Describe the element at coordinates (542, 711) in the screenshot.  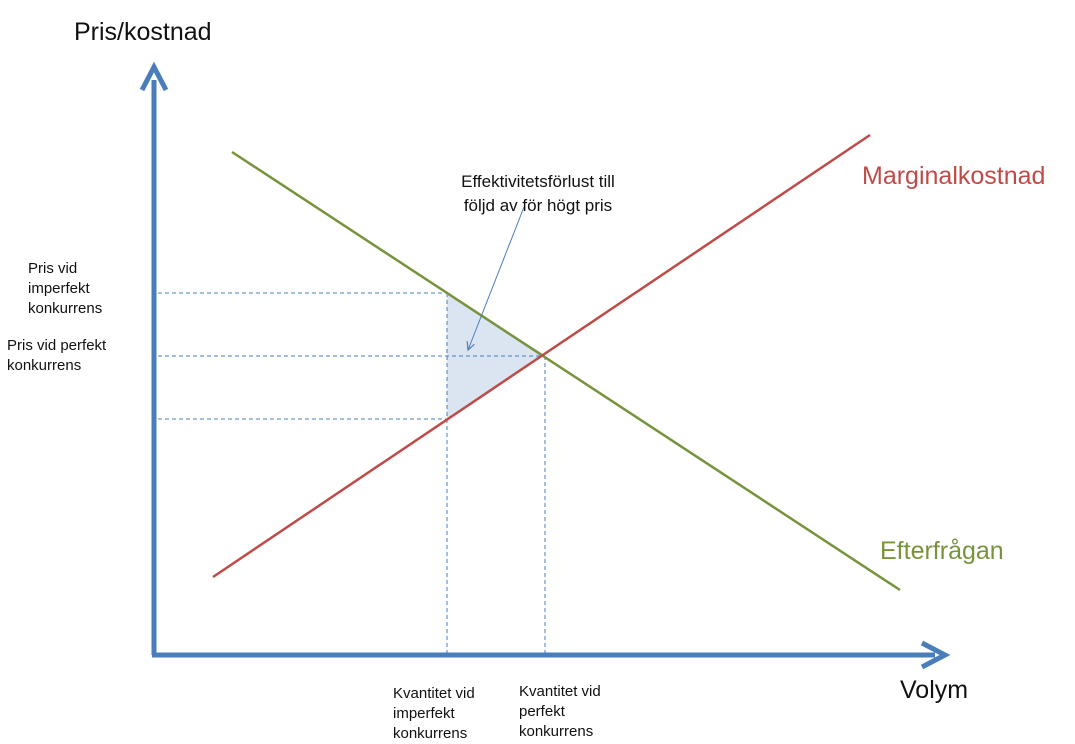
I see `quantity-label-perfect-line-2: perfekt` at that location.